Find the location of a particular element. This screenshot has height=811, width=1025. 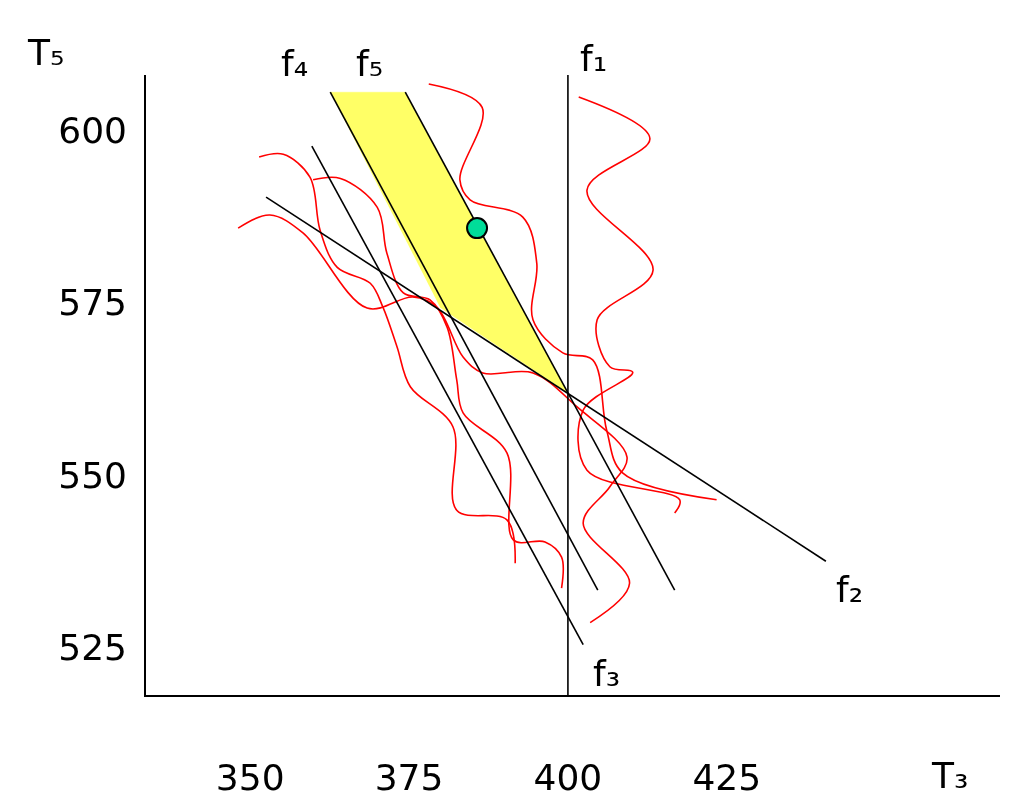

x-tick-label: 350 is located at coordinates (250, 777).